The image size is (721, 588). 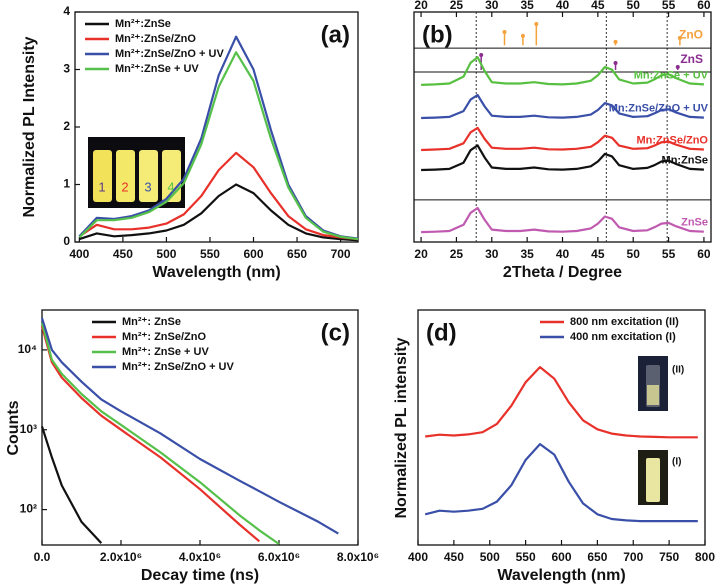 I want to click on x-tick-label: 800, so click(x=705, y=557).